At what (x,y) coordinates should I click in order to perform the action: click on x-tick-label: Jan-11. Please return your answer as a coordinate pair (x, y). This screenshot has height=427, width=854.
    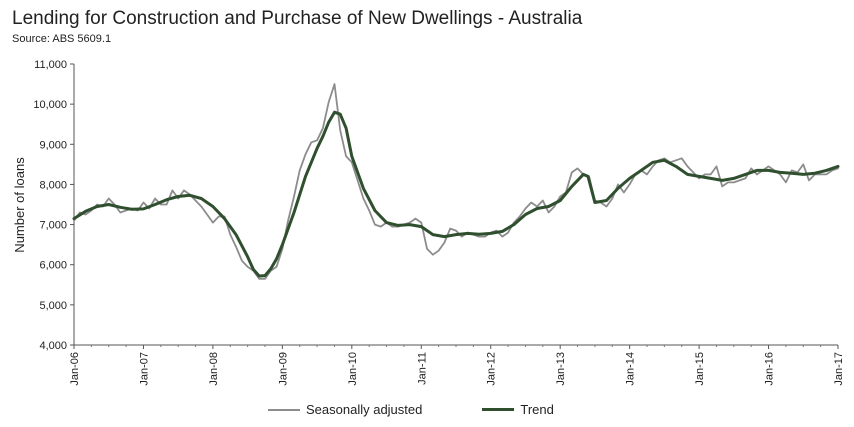
    Looking at the image, I should click on (422, 368).